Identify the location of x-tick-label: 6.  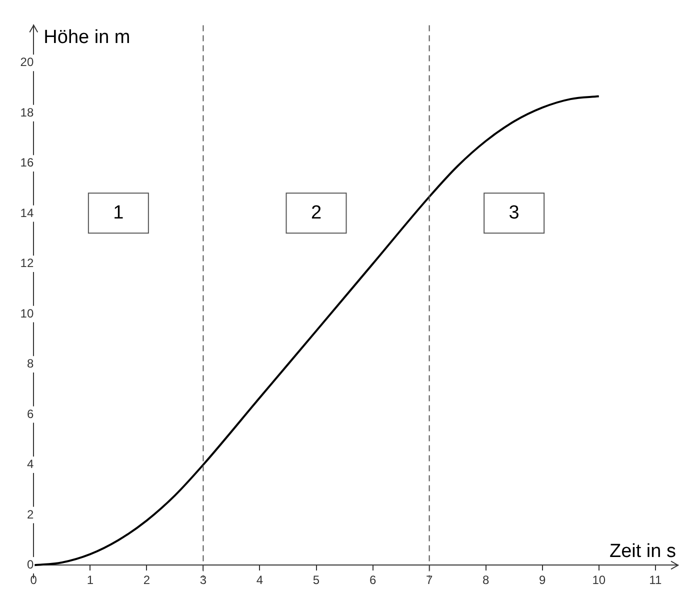
(372, 579).